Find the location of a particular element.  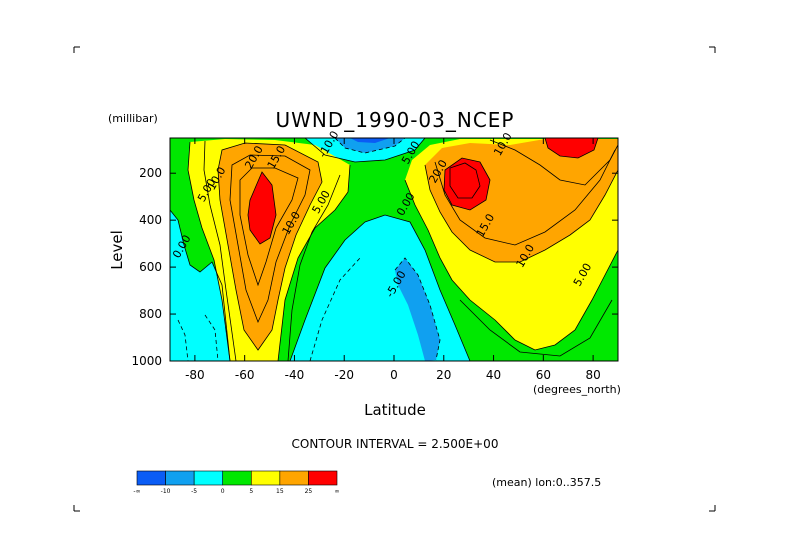

chart-title: UWND_1990-03_NCEP is located at coordinates (395, 120).